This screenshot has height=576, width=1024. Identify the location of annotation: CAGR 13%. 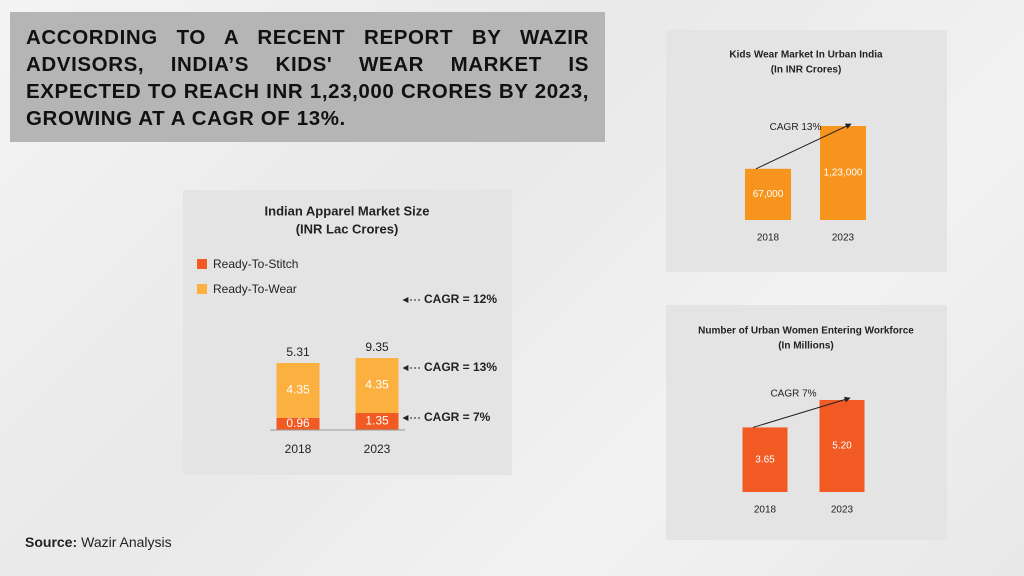
(796, 127).